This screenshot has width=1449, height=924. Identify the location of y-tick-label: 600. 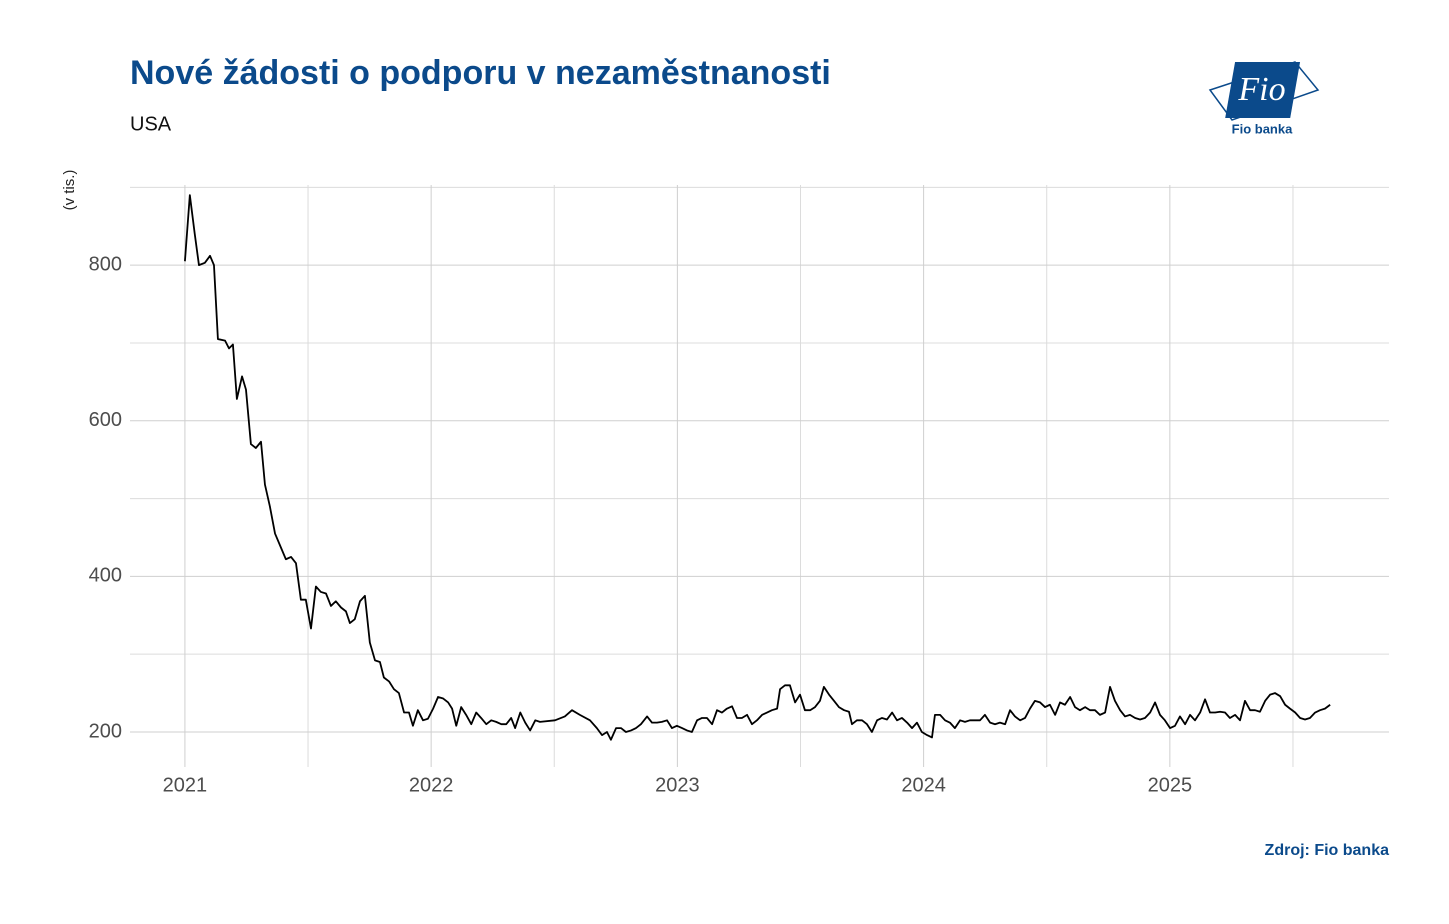
(105, 420).